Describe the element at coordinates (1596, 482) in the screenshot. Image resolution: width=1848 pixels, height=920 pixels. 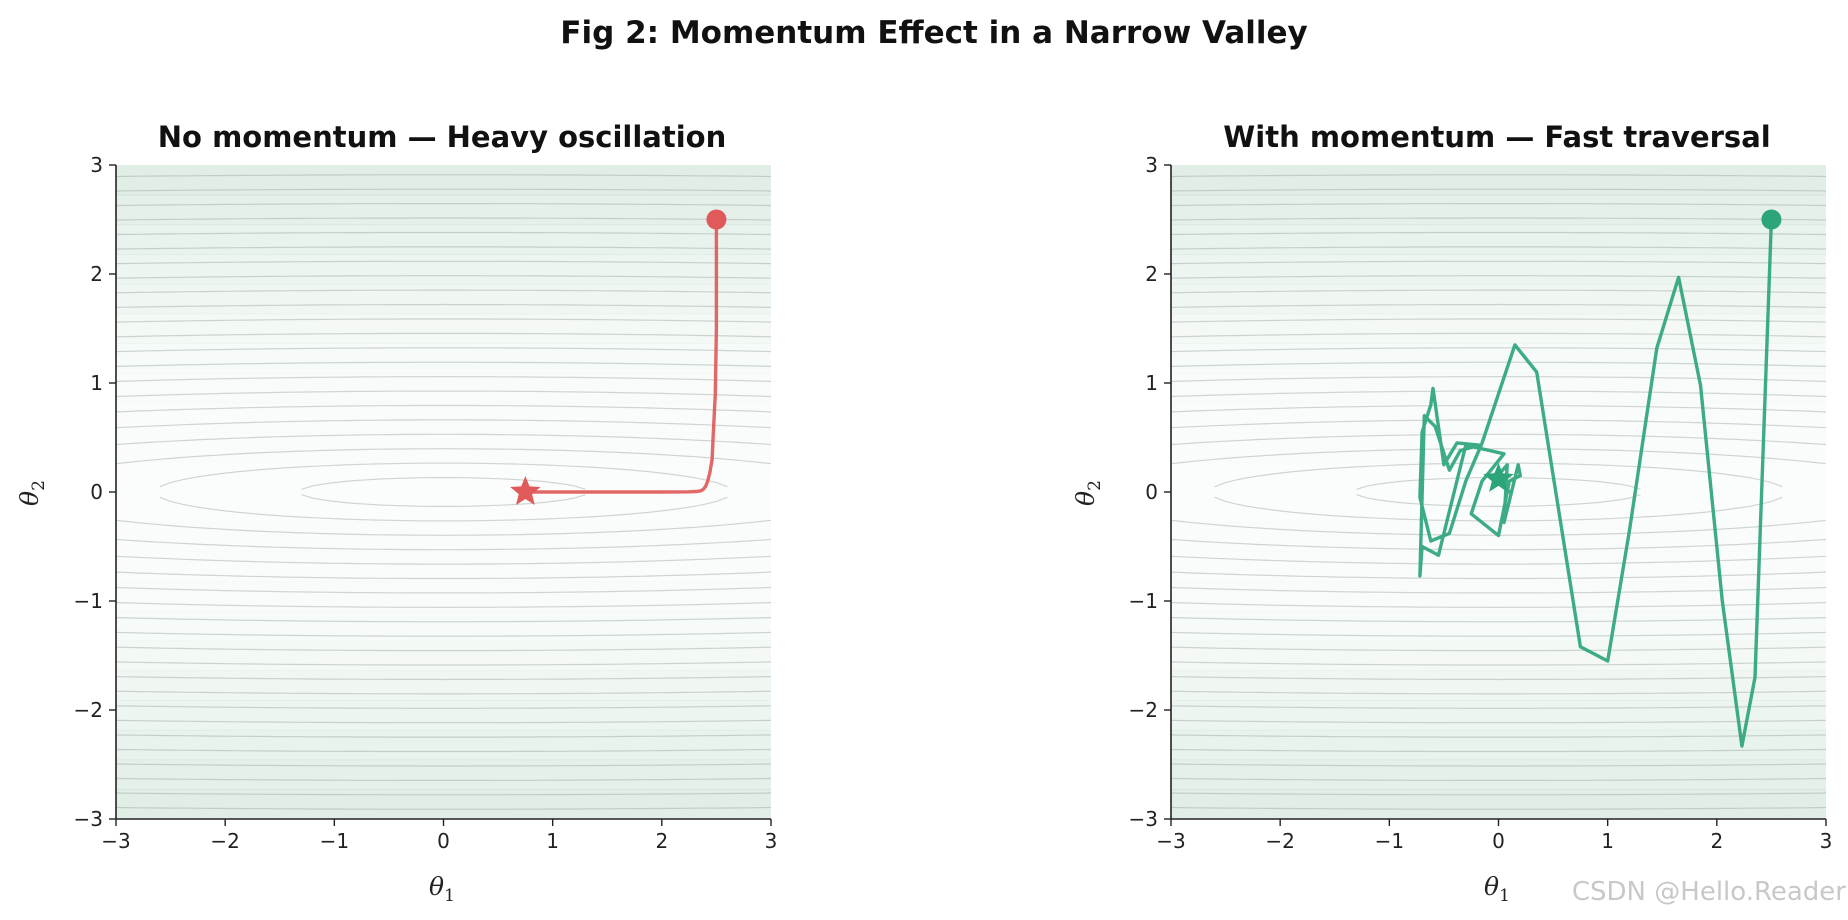
I see `trajectory-line` at that location.